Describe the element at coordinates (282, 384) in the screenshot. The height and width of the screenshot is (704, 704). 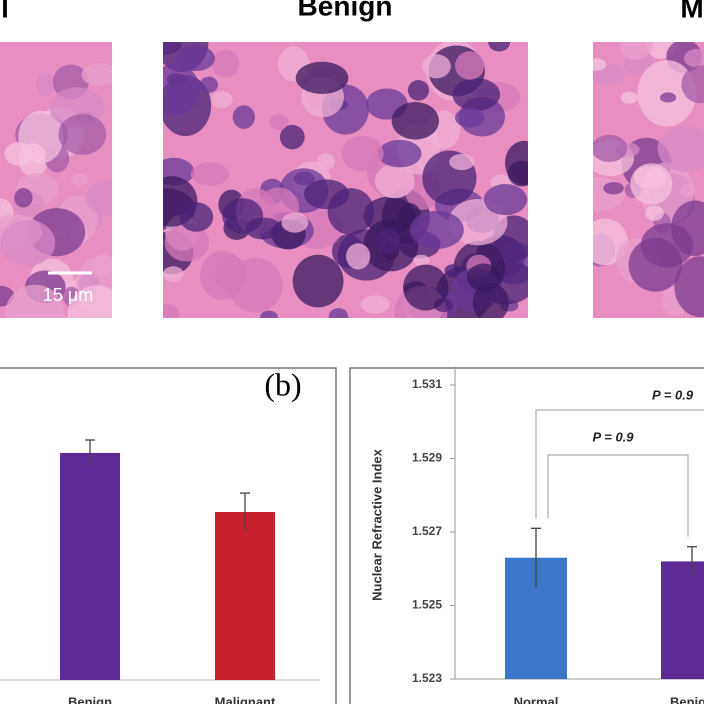
I see `panel-label: (b)` at that location.